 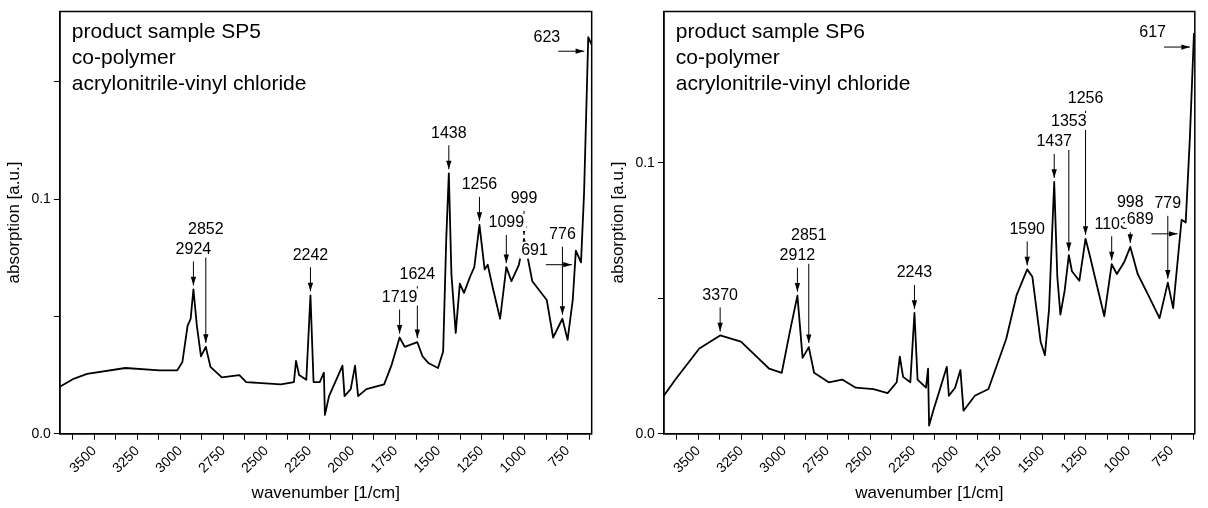 What do you see at coordinates (562, 234) in the screenshot?
I see `annotation: 776` at bounding box center [562, 234].